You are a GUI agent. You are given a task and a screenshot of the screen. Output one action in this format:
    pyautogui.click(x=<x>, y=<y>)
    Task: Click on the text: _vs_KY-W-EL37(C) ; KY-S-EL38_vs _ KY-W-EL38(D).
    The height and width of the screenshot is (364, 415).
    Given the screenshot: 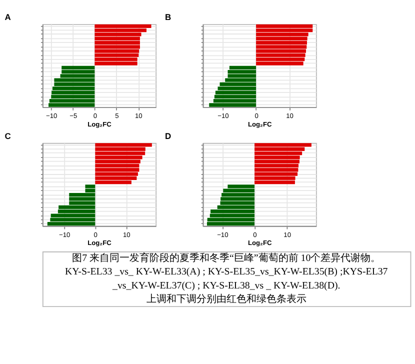 What is the action you would take?
    pyautogui.click(x=225, y=286)
    